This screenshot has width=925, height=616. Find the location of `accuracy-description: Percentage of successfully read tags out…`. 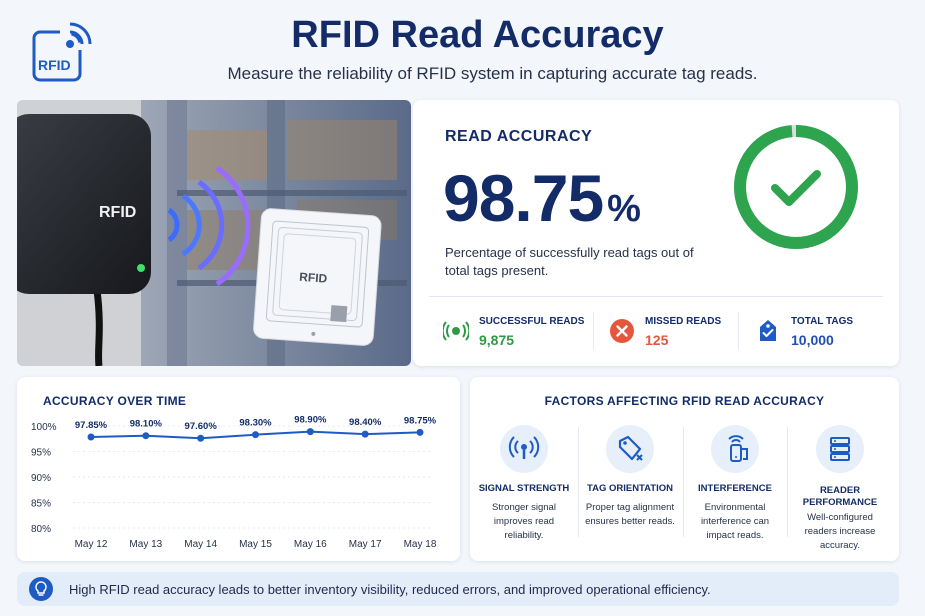

accuracy-description: Percentage of successfully read tags out… is located at coordinates (569, 261).